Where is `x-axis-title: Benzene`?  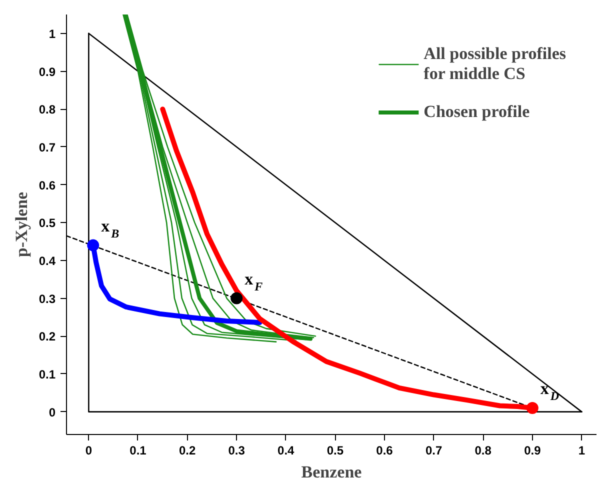 x-axis-title: Benzene is located at coordinates (331, 472).